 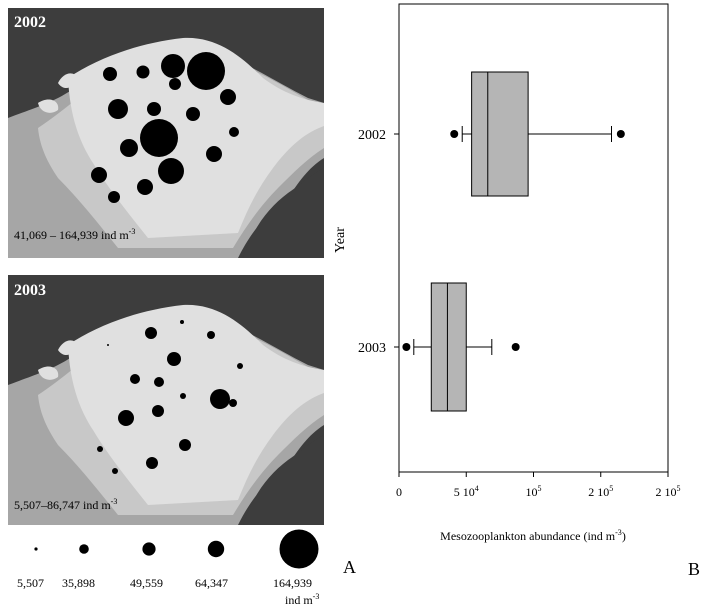 I want to click on y-tick-label: 2002, so click(x=372, y=135).